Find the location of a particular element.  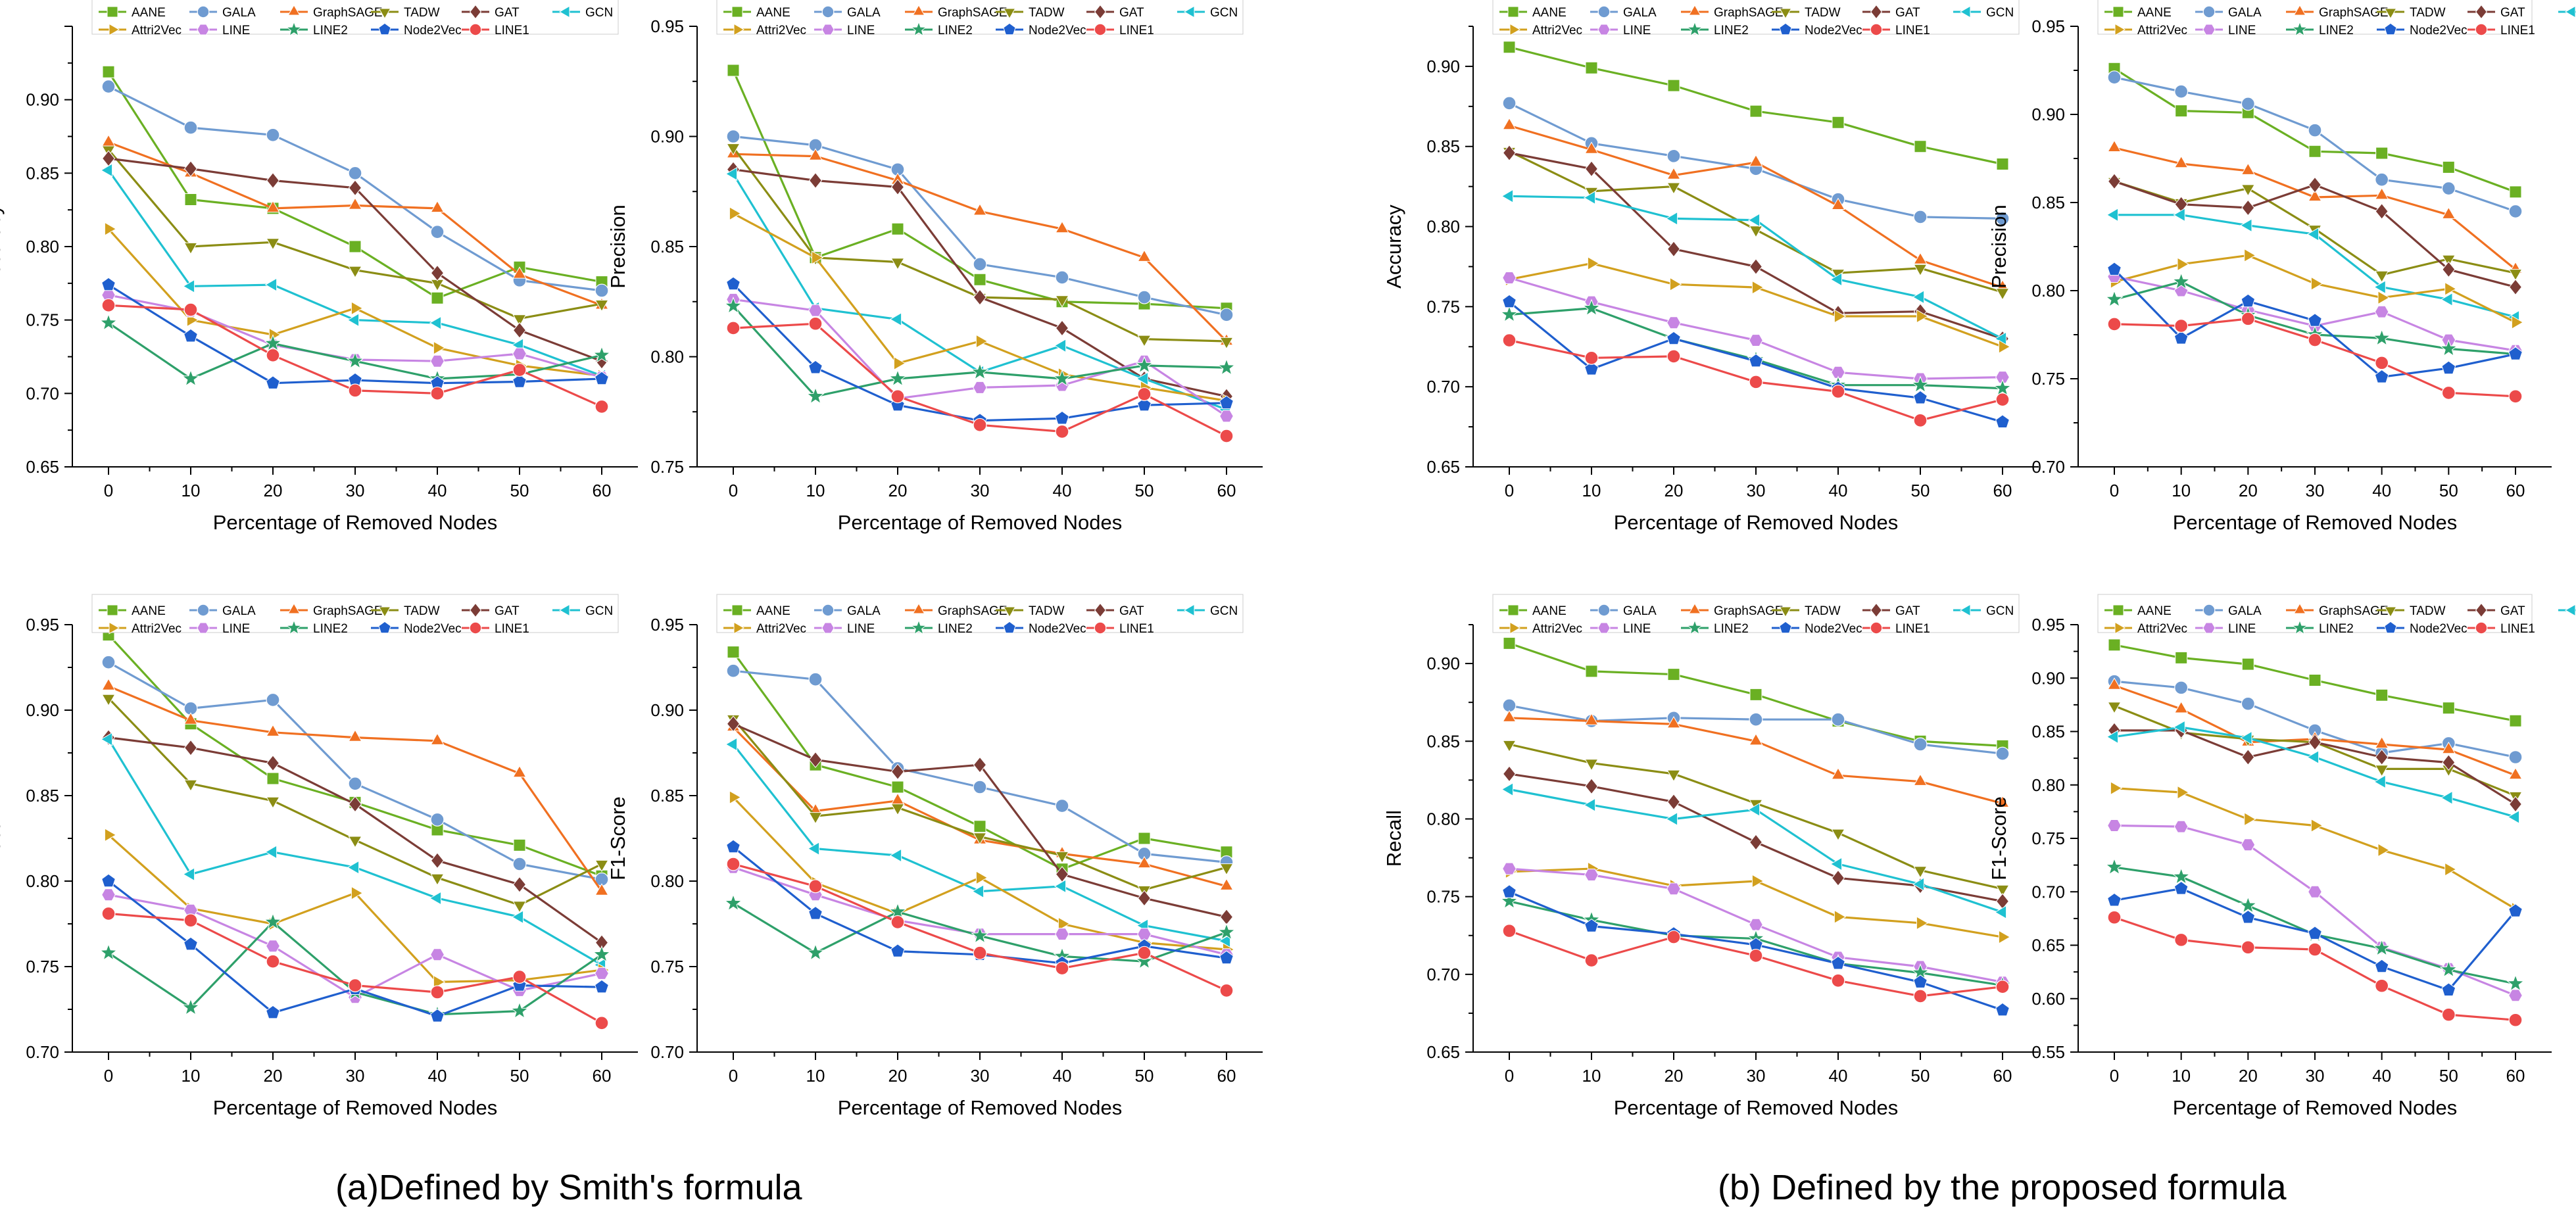

legend-marker-graphsage is located at coordinates (2300, 608).